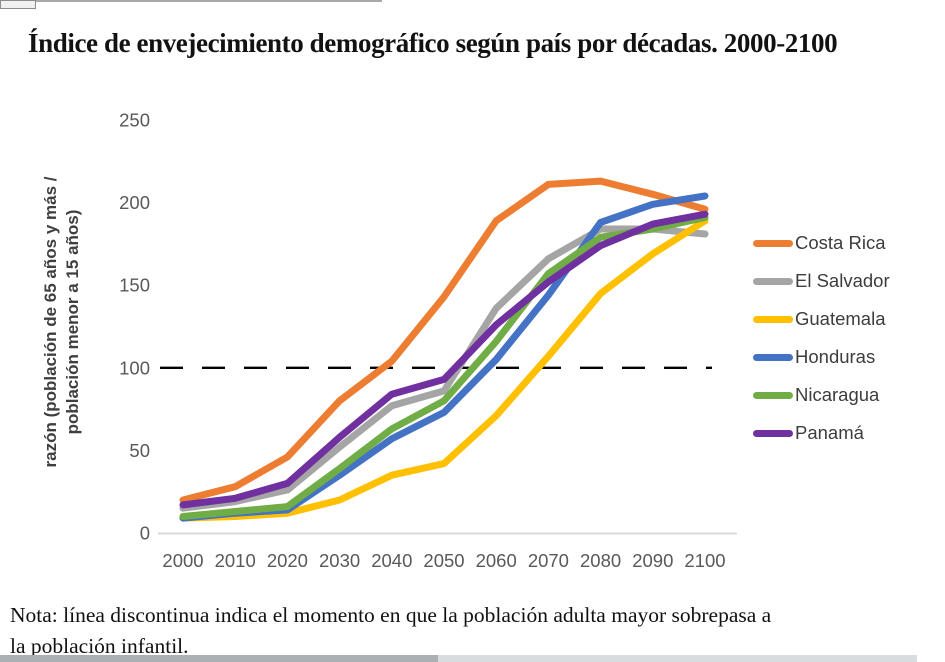 The image size is (945, 662). Describe the element at coordinates (219, 658) in the screenshot. I see `horizontal-scrollbar-thumb` at that location.